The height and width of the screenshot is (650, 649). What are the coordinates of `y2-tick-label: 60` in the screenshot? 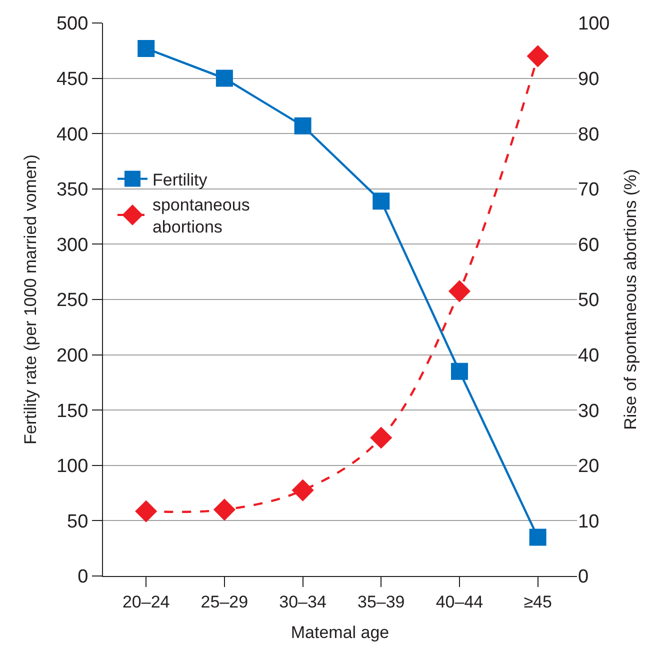 It's located at (589, 245).